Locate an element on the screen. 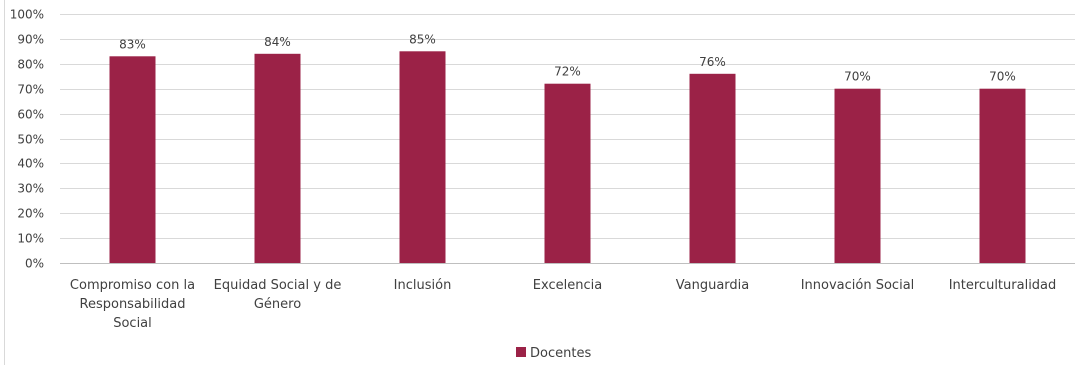 This screenshot has height=365, width=1085. data-label: 84% is located at coordinates (277, 42).